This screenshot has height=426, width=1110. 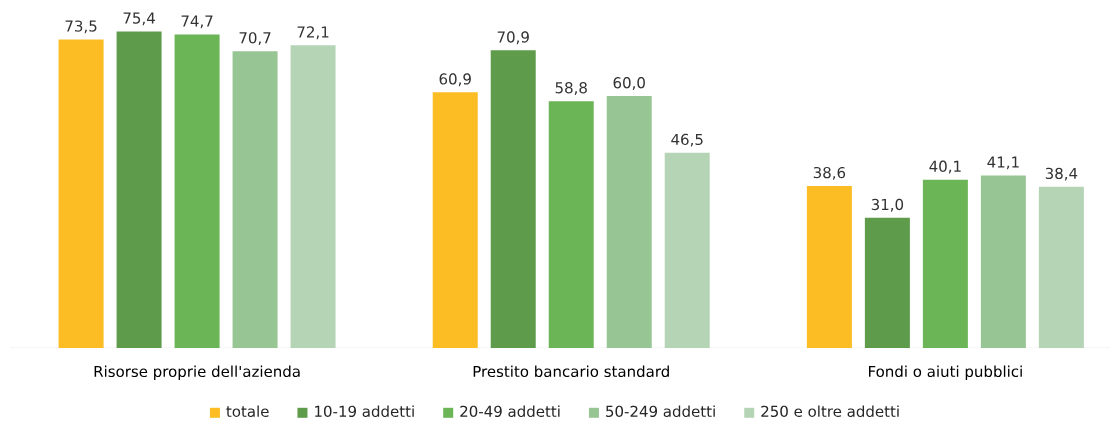 What do you see at coordinates (830, 411) in the screenshot?
I see `legend-label: 250 e oltre addetti` at bounding box center [830, 411].